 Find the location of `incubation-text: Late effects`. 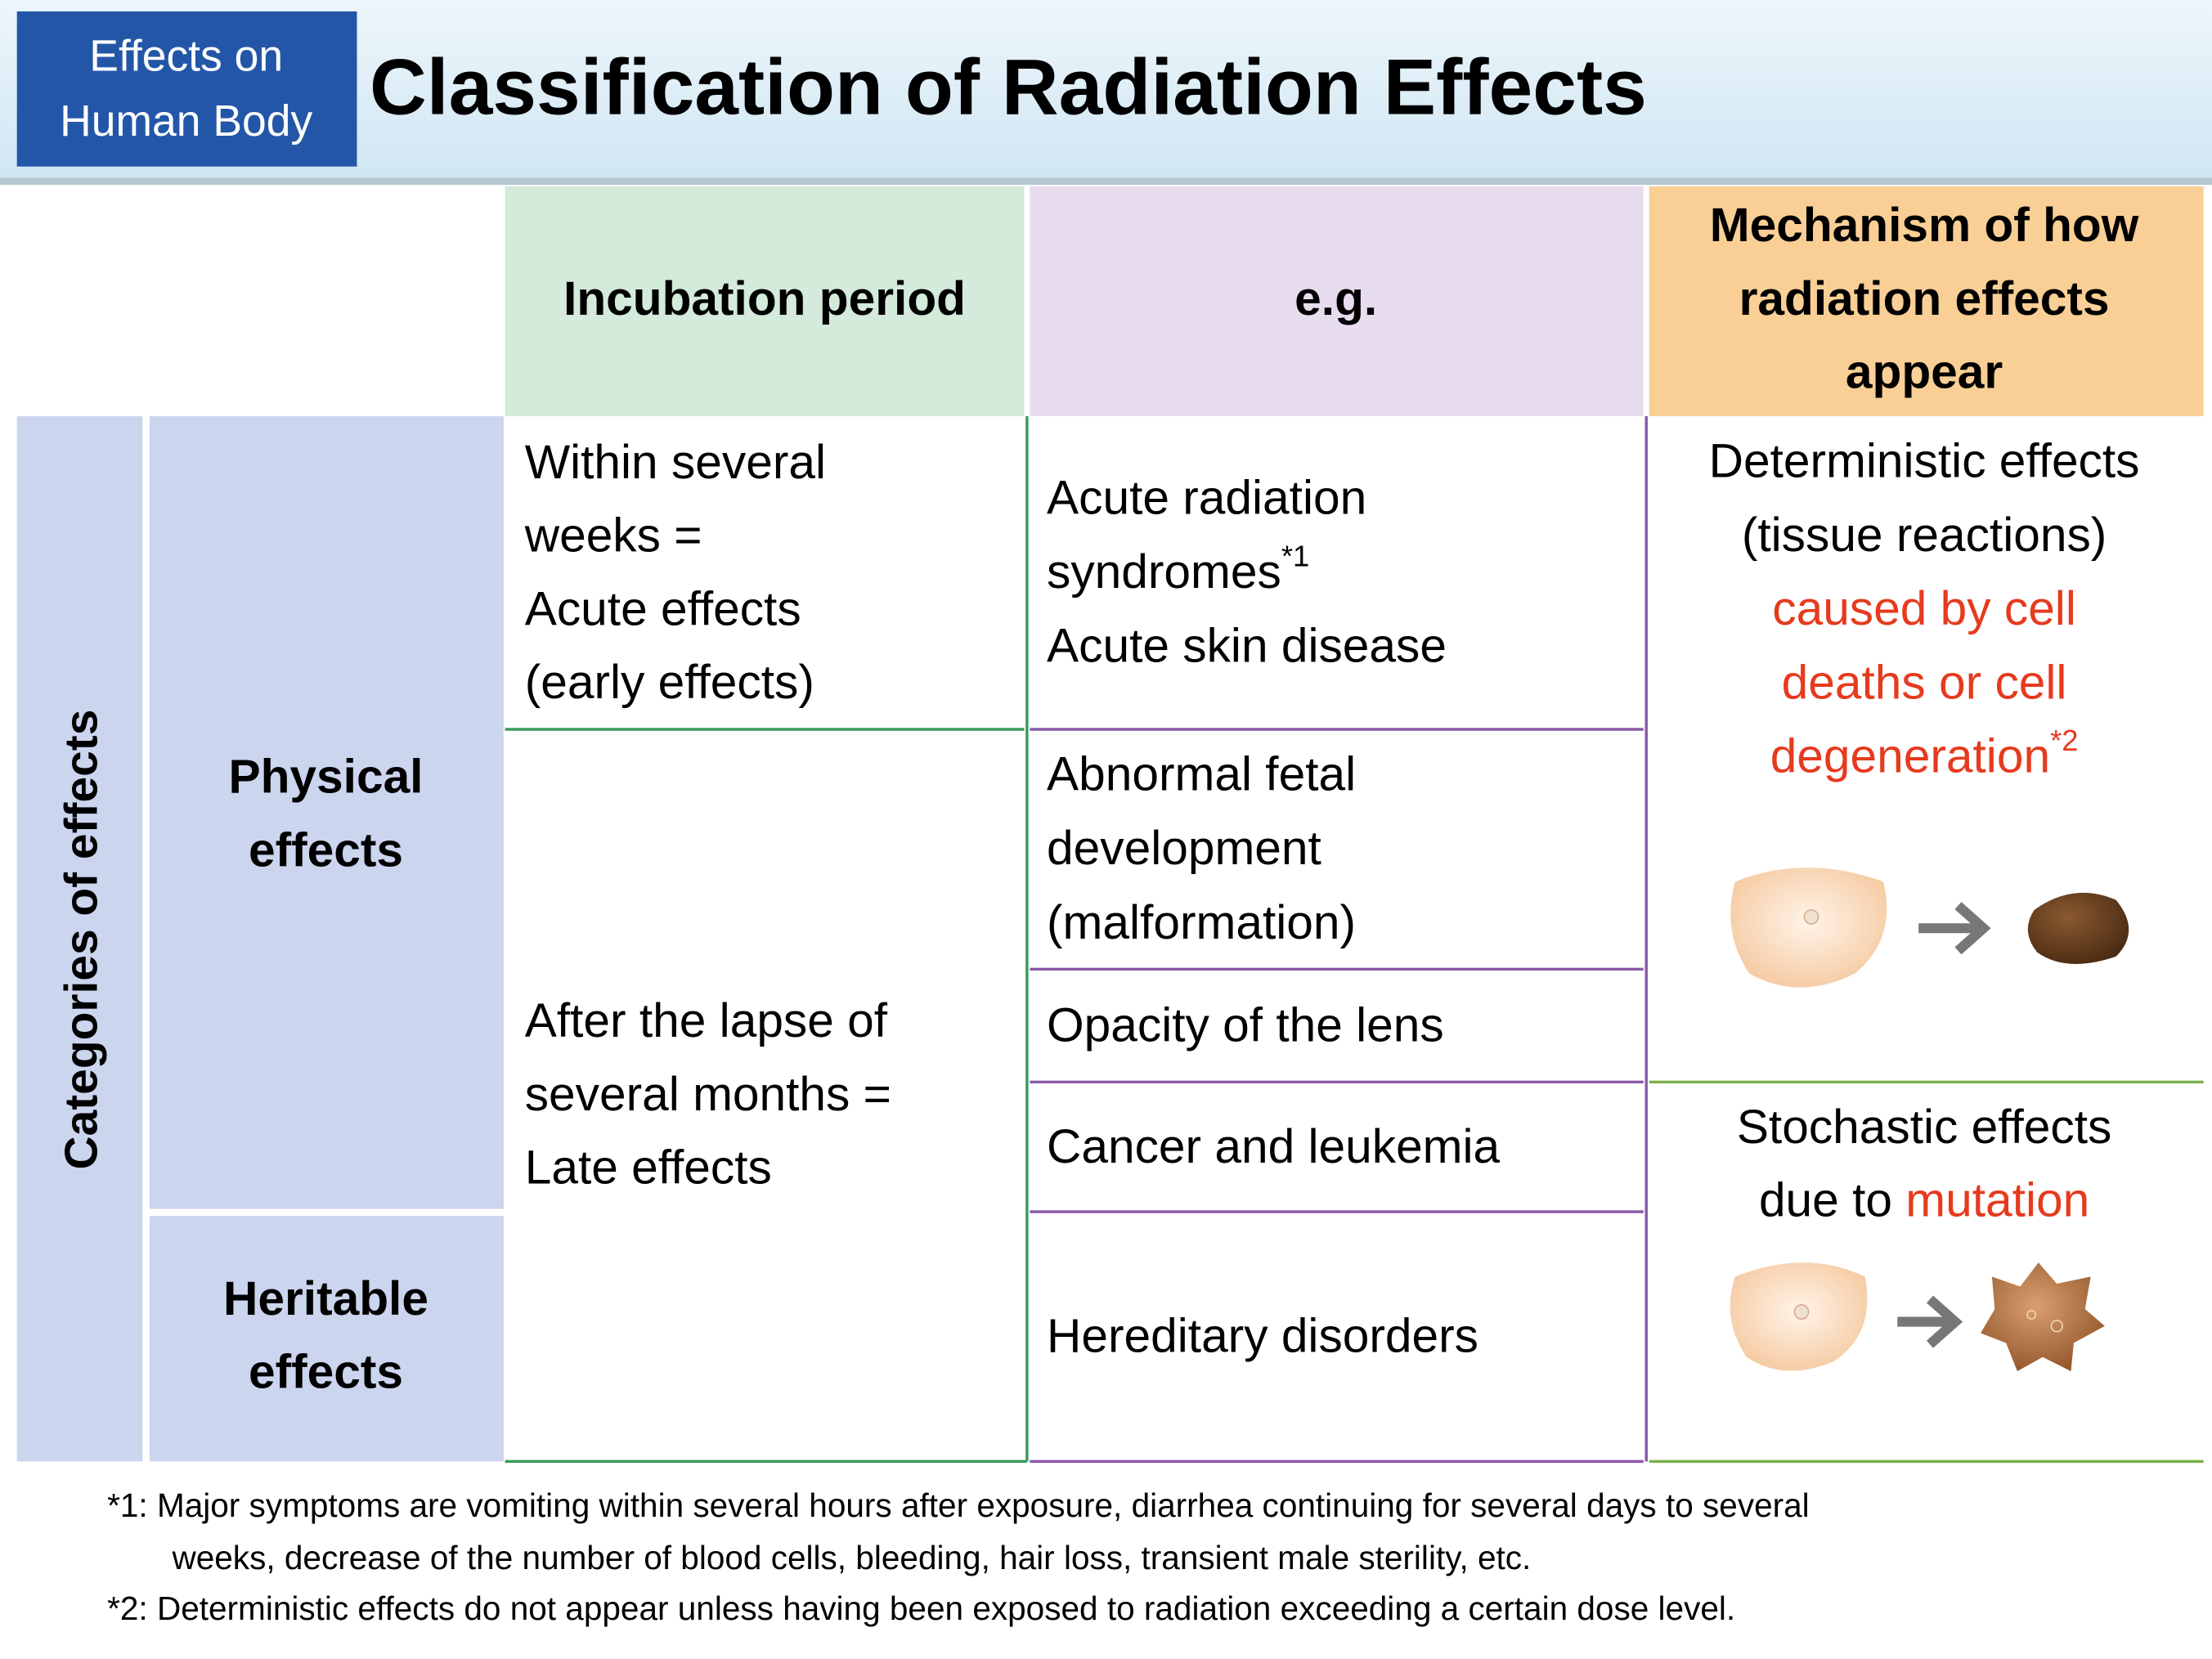

incubation-text: Late effects is located at coordinates (648, 1168).